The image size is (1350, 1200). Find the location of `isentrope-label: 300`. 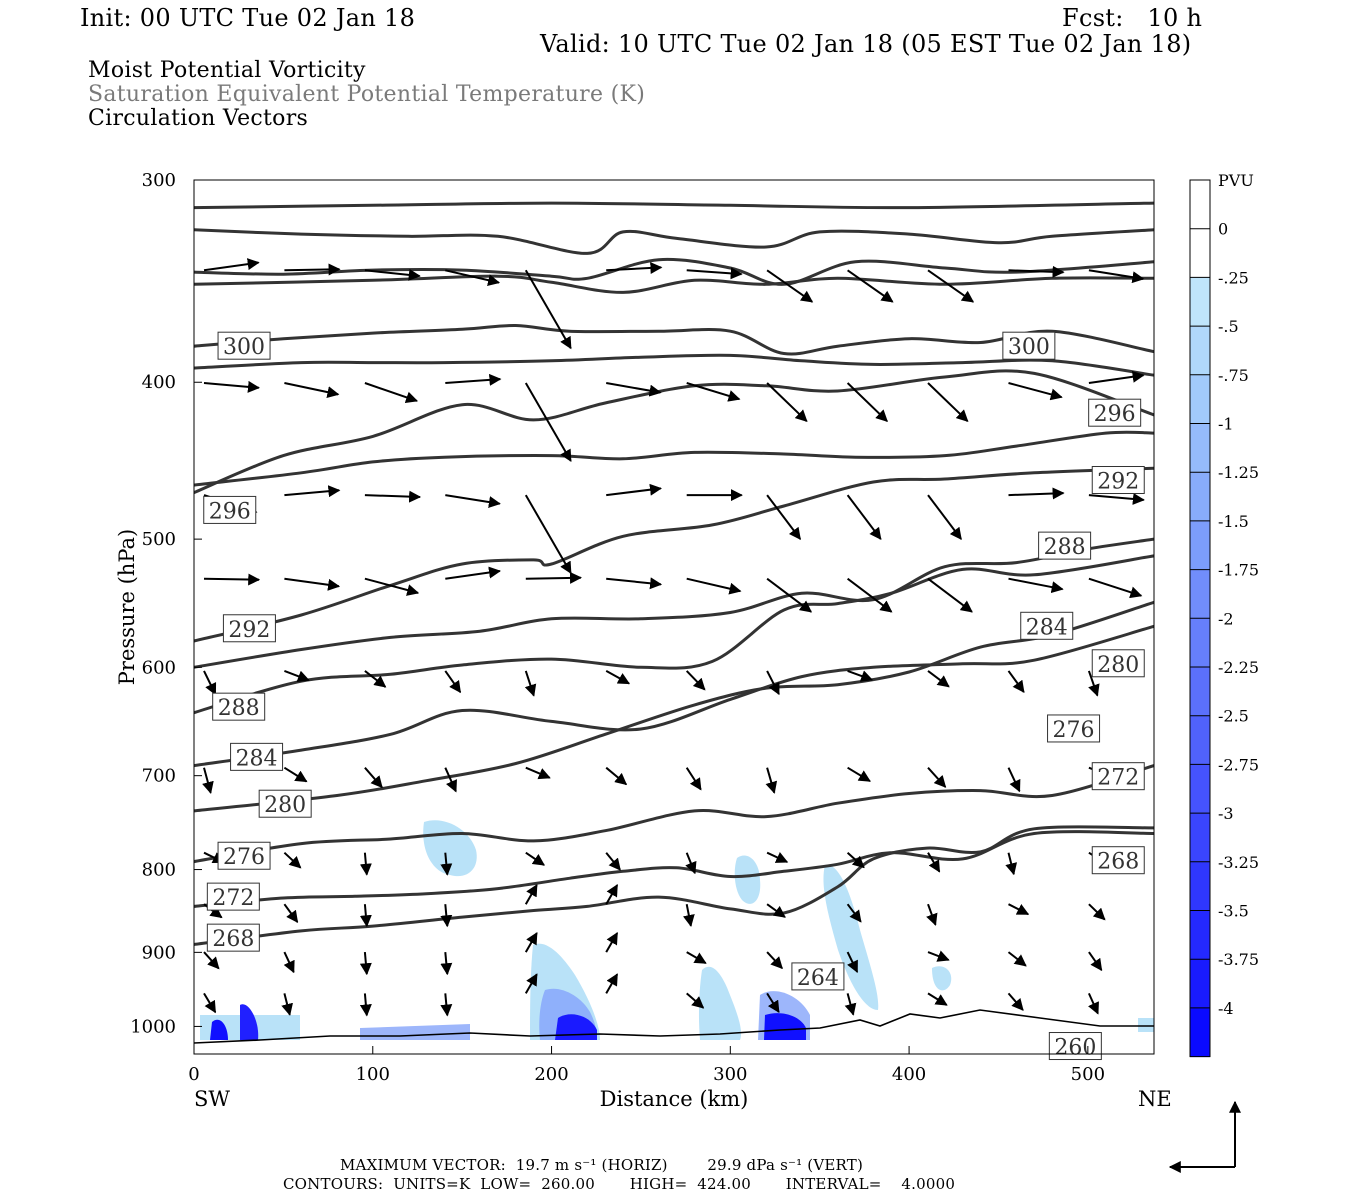

isentrope-label: 300 is located at coordinates (244, 345).